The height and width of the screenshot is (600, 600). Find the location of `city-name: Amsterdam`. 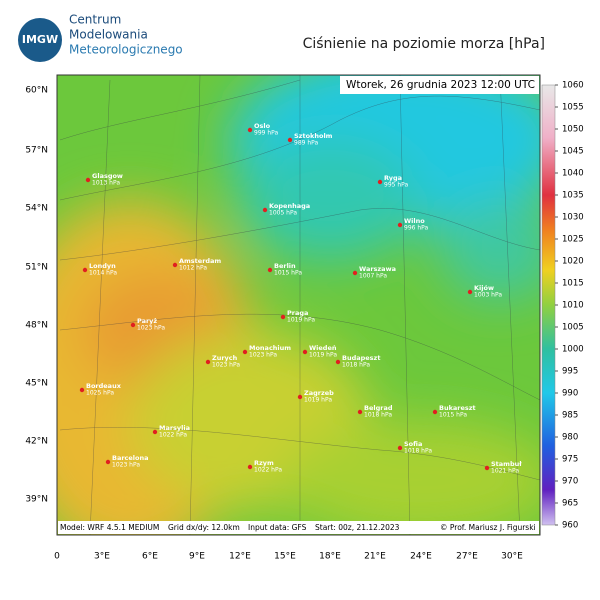

city-name: Amsterdam is located at coordinates (200, 261).